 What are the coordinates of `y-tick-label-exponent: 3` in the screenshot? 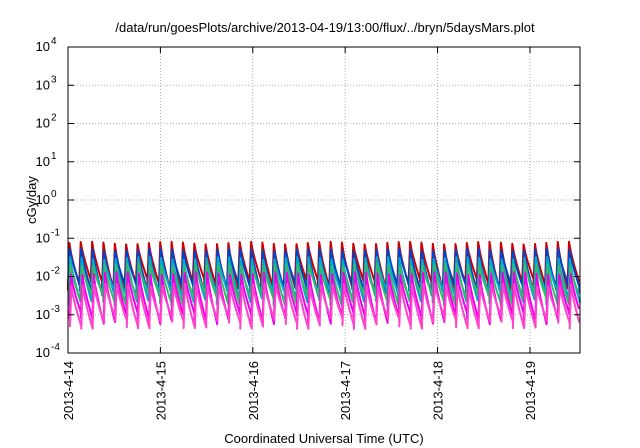 It's located at (54, 79).